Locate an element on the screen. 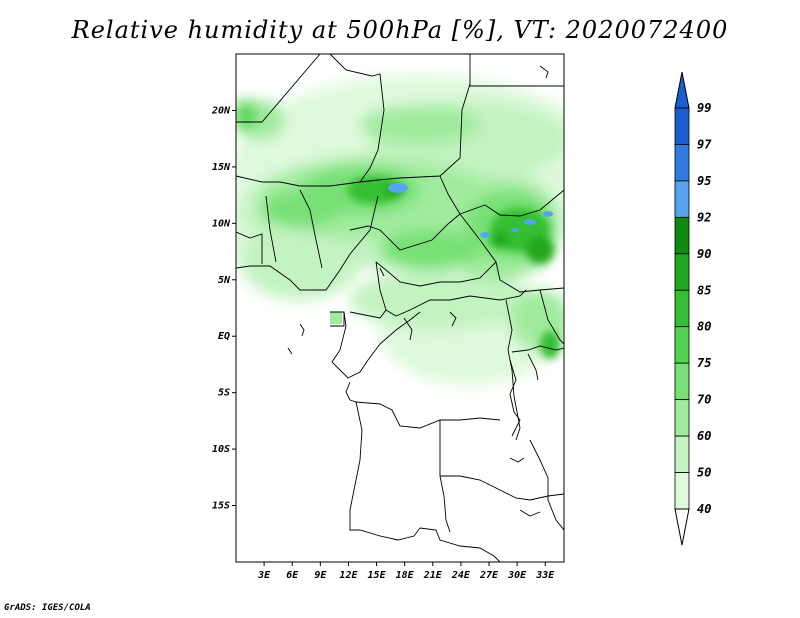 Image resolution: width=800 pixels, height=618 pixels. legend-level-label: 97 is located at coordinates (704, 144).